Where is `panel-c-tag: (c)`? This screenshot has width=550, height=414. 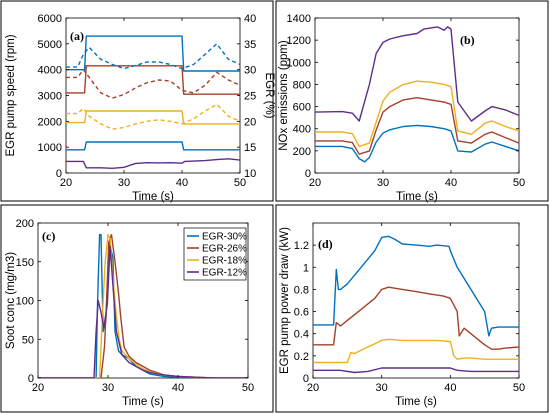
panel-c-tag: (c) is located at coordinates (48, 236).